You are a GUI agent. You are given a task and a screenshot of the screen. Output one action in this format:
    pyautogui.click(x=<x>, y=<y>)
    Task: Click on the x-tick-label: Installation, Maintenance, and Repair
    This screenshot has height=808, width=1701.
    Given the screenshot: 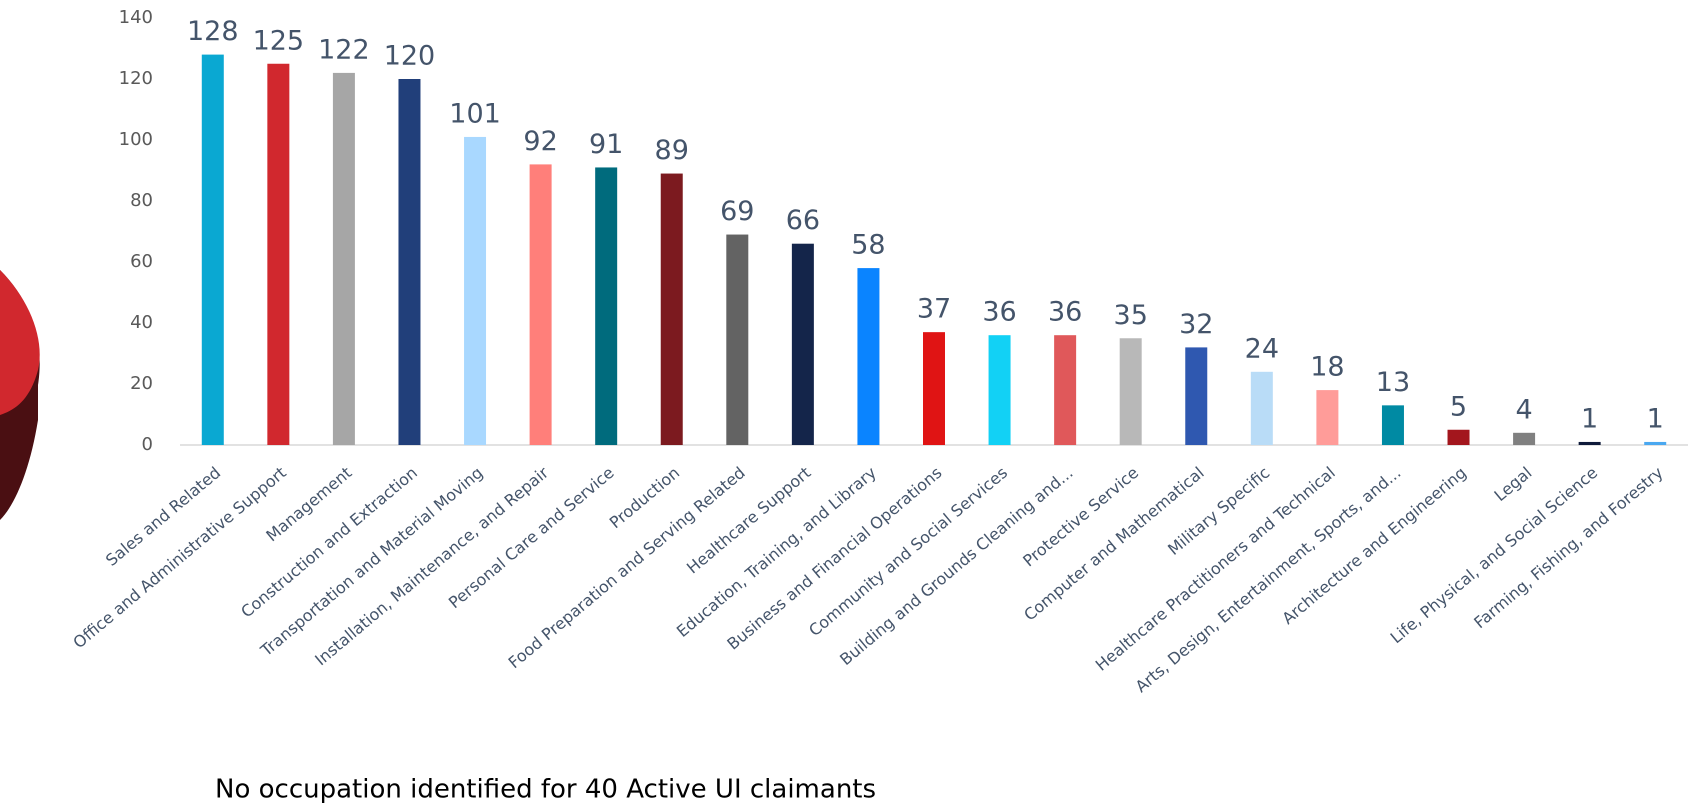 What is the action you would take?
    pyautogui.click(x=431, y=566)
    